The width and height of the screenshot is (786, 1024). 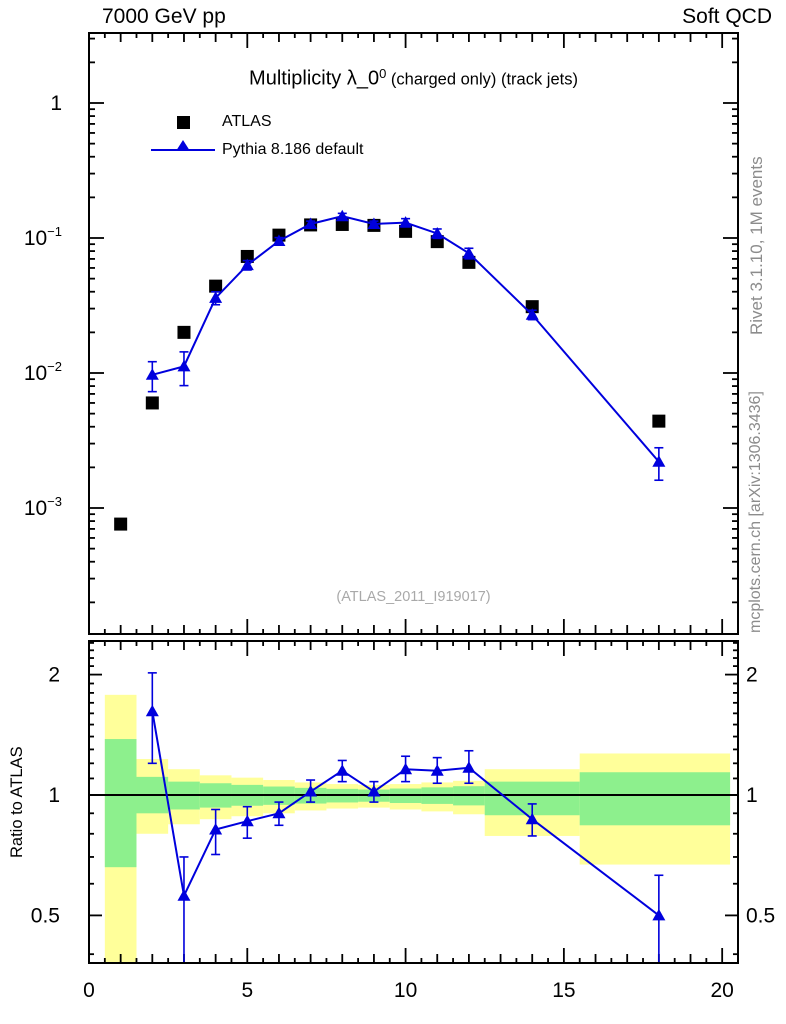 I want to click on legend: ATLAS Pythia 8.186 default, so click(x=256, y=136).